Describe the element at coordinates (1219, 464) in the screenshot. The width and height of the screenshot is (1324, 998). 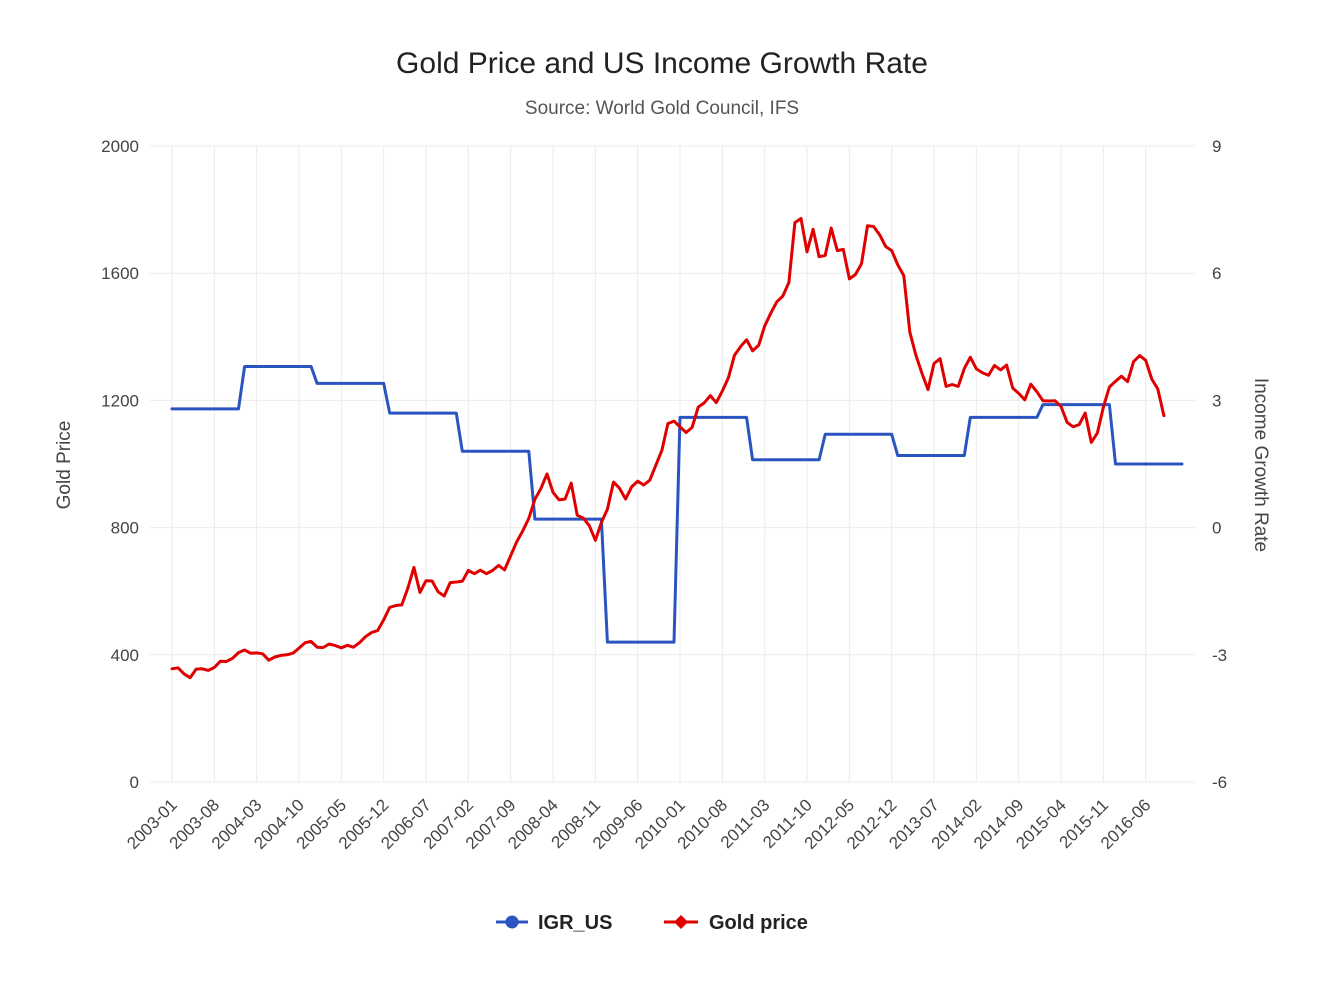
I see `right-axis: -6 -3 0 3 6 9` at that location.